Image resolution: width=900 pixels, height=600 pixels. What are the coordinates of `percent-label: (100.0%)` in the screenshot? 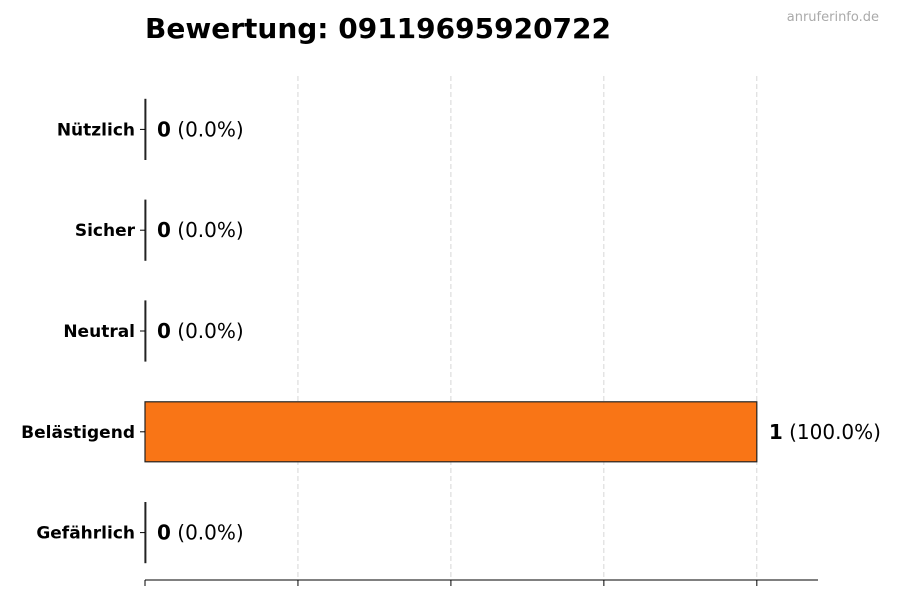 It's located at (832, 432).